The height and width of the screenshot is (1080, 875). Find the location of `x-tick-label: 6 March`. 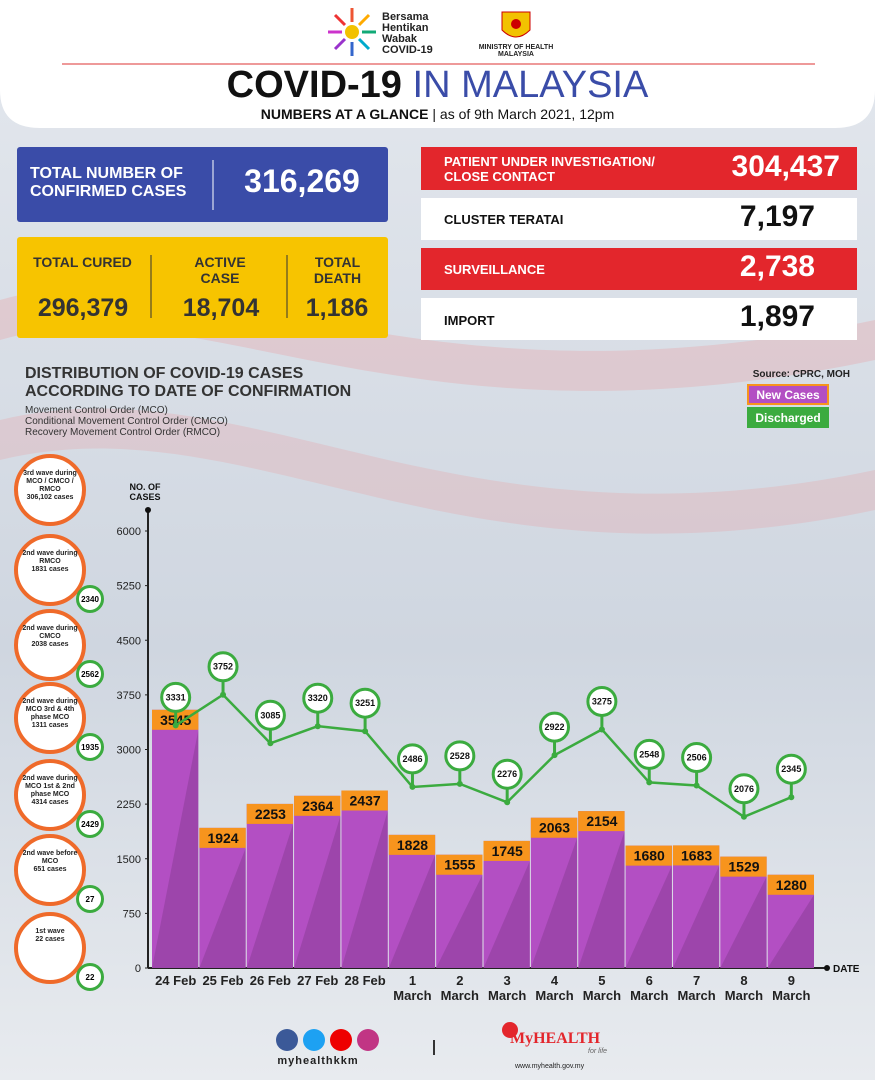

x-tick-label: 6 March is located at coordinates (649, 988).